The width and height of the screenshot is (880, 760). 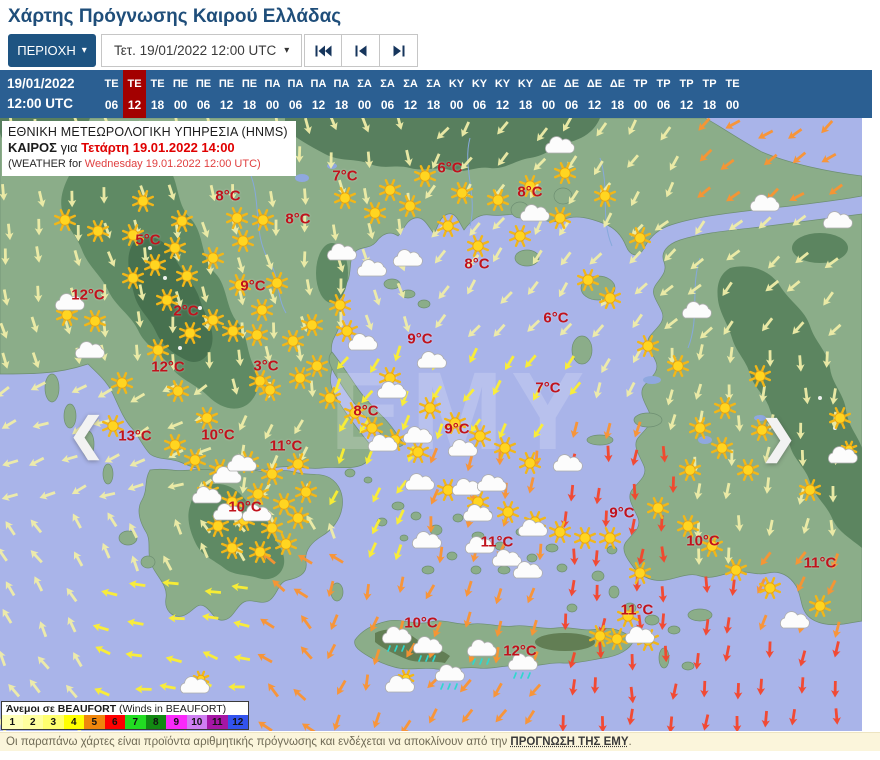 I want to click on timestep-cell: ΠΑ 18, so click(x=341, y=94).